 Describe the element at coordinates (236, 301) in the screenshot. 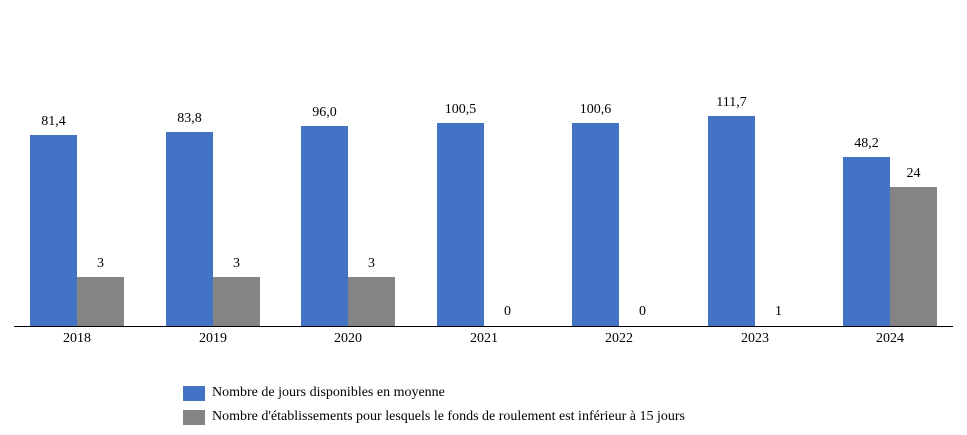

I see `bar-etablissements-2019` at that location.